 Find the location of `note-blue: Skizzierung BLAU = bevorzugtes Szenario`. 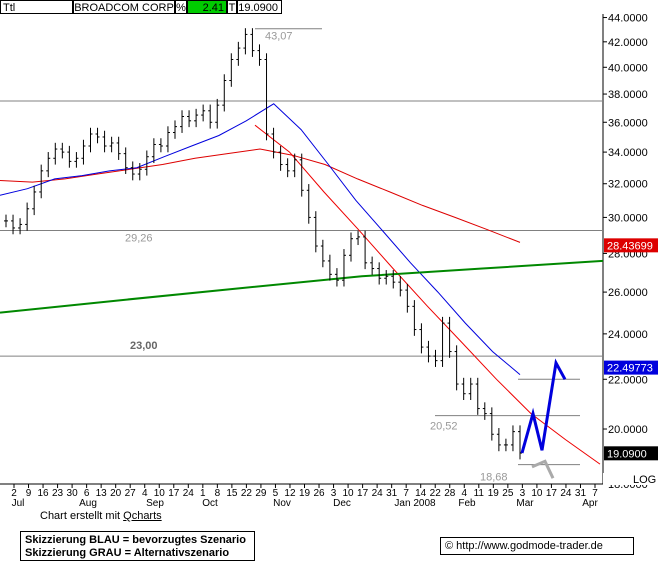

note-blue: Skizzierung BLAU = bevorzugtes Szenario is located at coordinates (135, 540).